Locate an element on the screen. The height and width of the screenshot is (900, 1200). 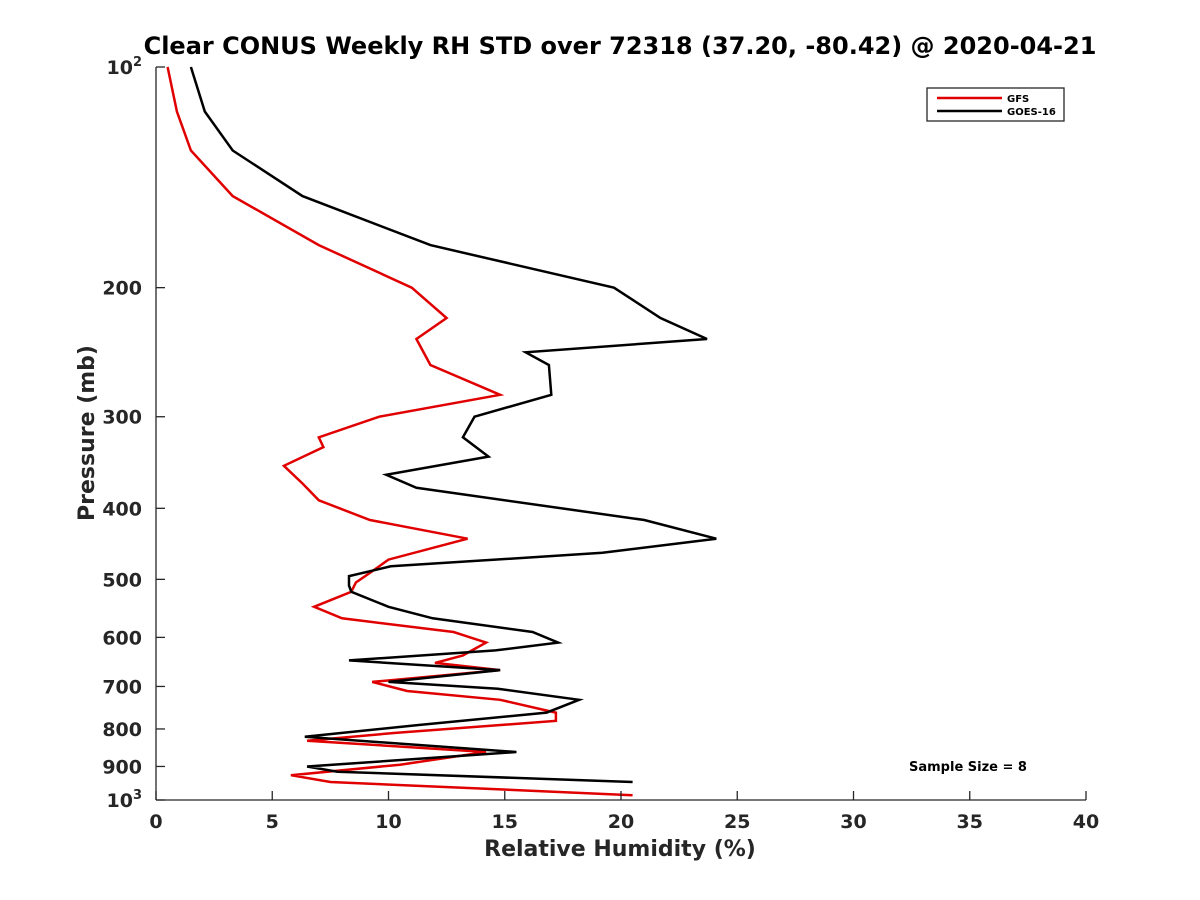
y-tick-label: 10³ is located at coordinates (125, 800).